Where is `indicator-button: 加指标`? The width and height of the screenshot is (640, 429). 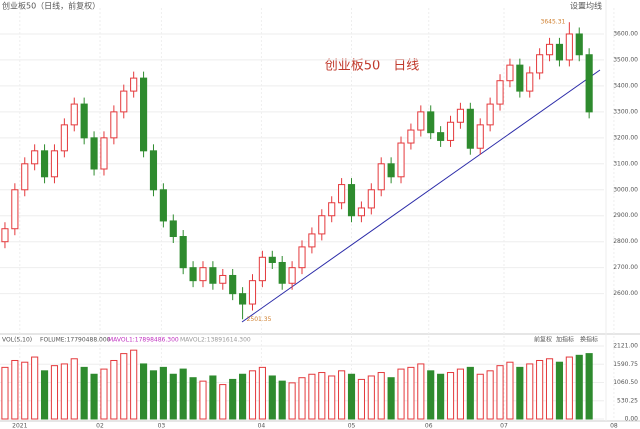 indicator-button: 加指标 is located at coordinates (565, 340).